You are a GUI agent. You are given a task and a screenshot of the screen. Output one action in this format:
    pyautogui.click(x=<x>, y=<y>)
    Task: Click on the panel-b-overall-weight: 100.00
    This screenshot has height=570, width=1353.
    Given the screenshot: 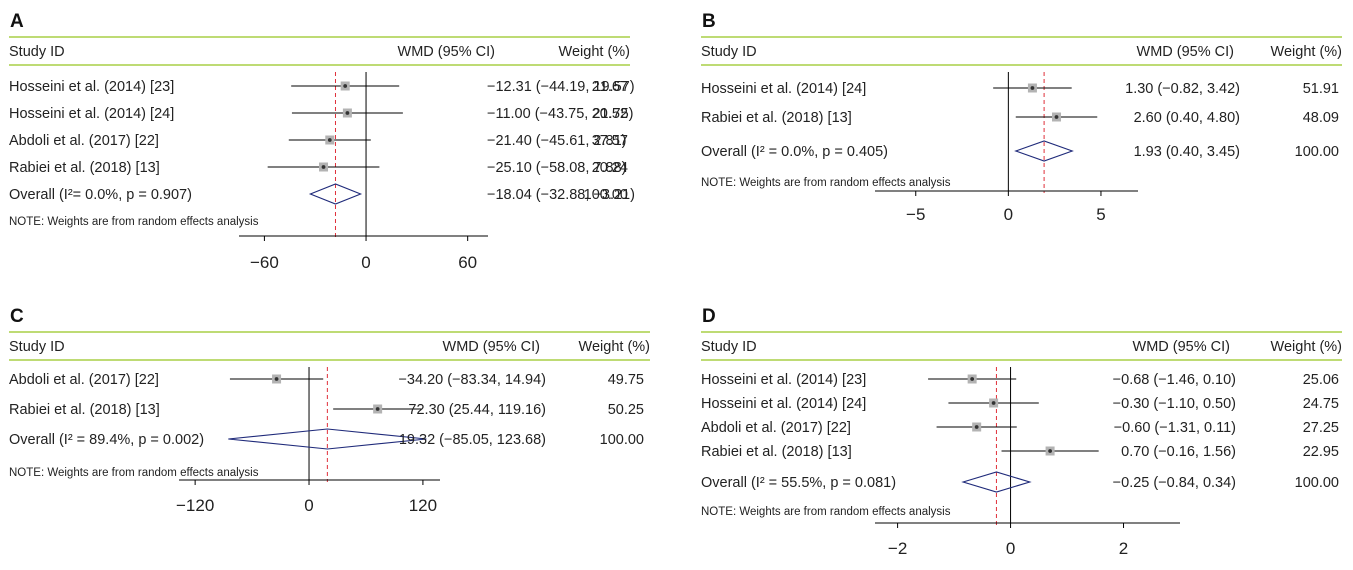 What is the action you would take?
    pyautogui.click(x=1317, y=152)
    